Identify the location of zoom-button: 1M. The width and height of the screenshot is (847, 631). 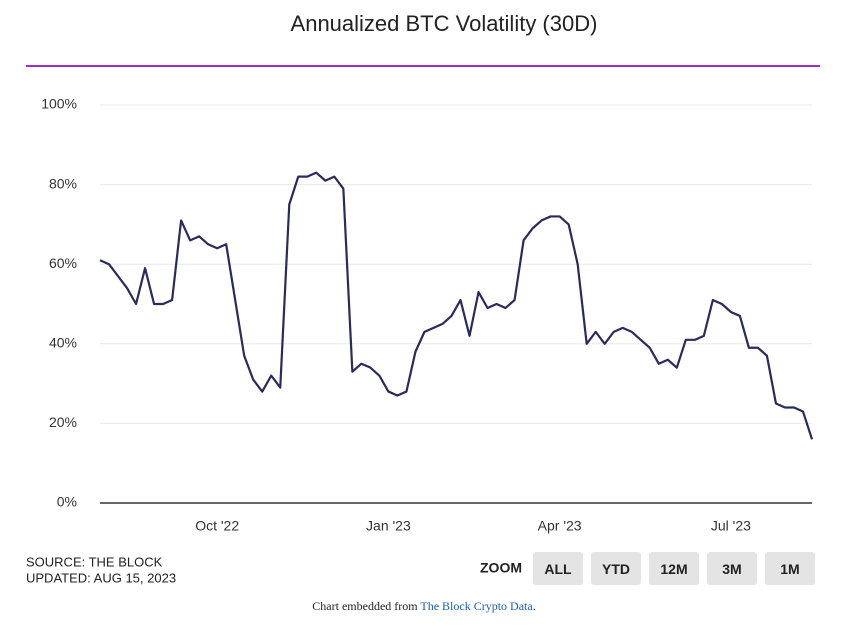
(790, 568).